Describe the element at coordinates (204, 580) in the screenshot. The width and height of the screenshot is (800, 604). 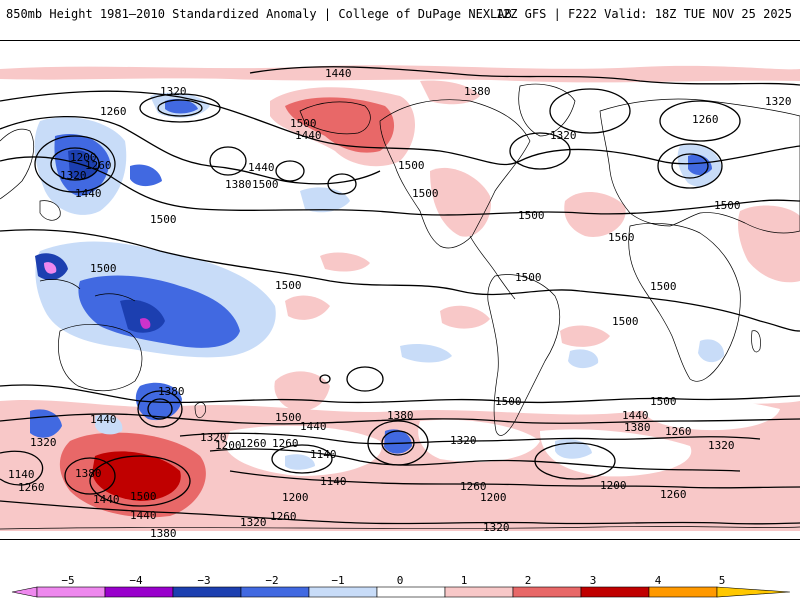
I see `scale-tick-label: −3` at that location.